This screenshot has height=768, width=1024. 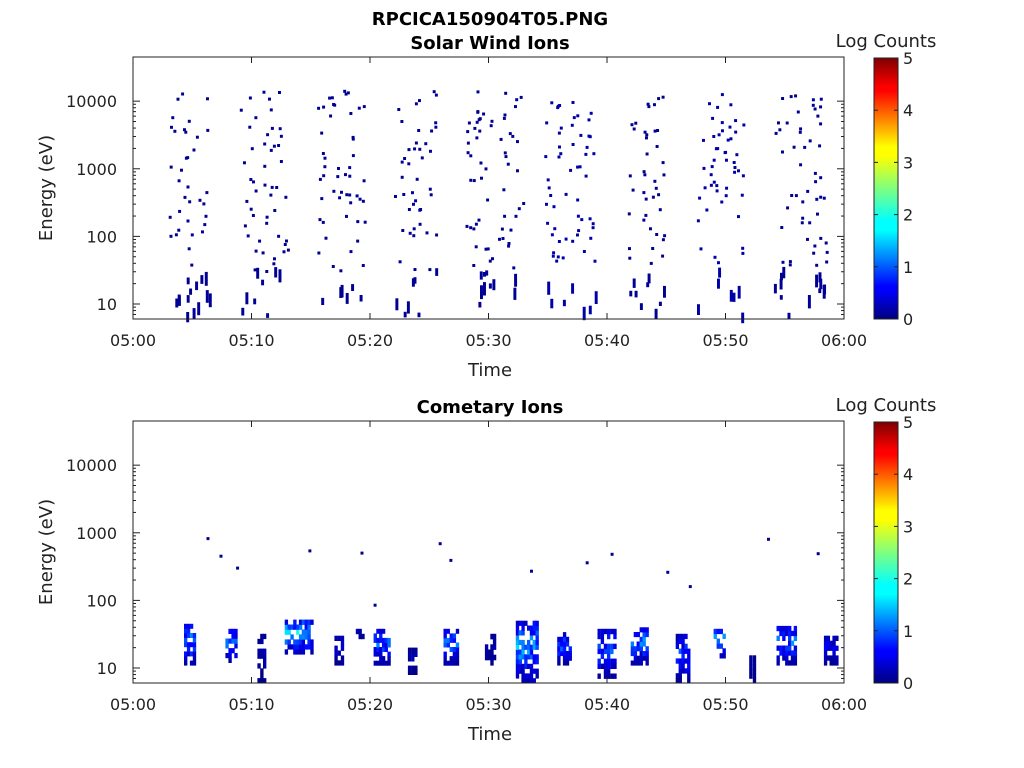 I want to click on y-tick-label: 100, so click(x=101, y=236).